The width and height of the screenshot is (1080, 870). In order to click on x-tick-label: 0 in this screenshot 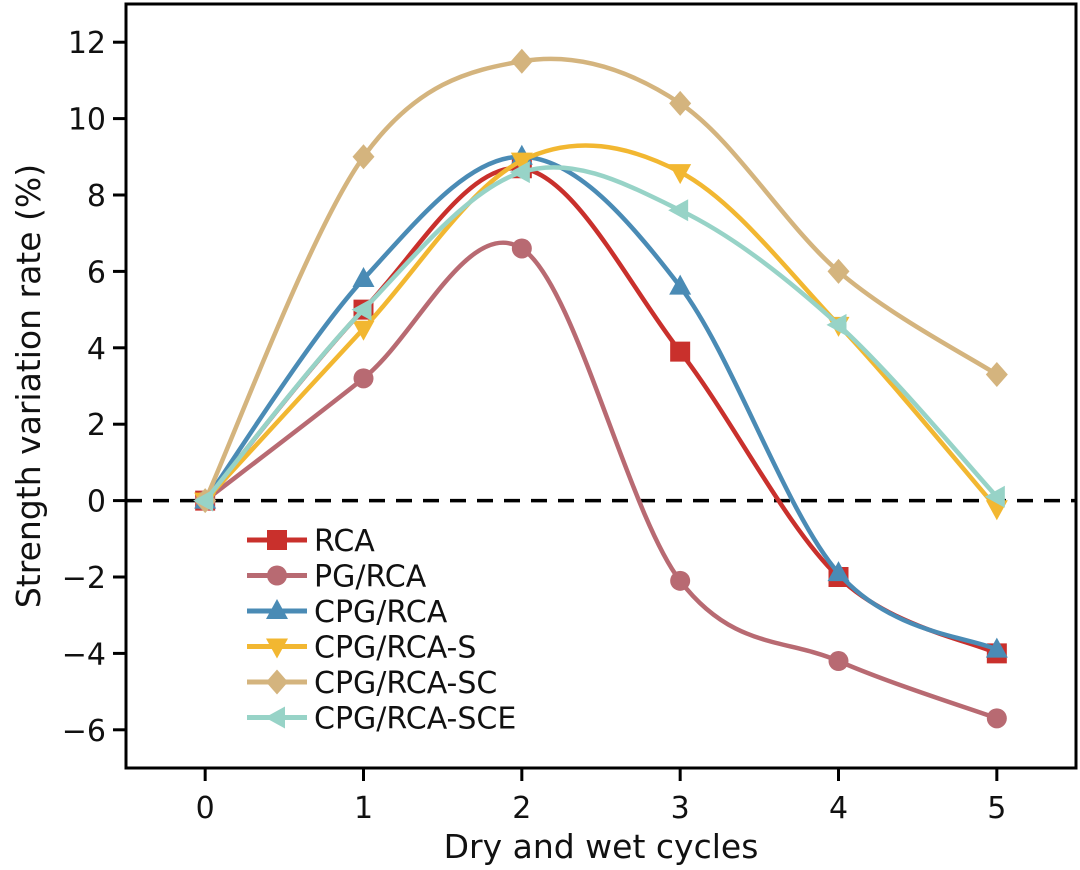, I will do `click(205, 808)`.